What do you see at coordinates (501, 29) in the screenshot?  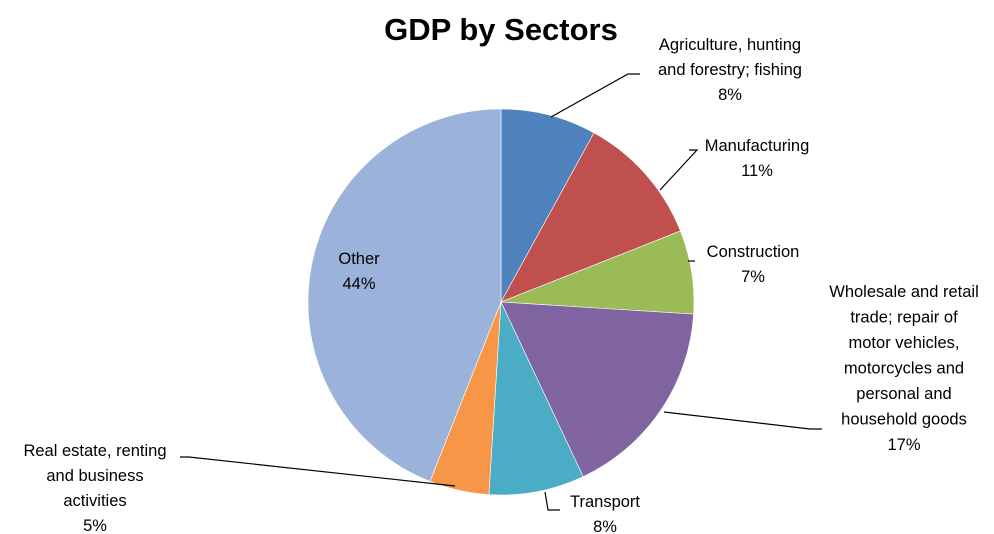 I see `chart-title: GDP by Sectors` at bounding box center [501, 29].